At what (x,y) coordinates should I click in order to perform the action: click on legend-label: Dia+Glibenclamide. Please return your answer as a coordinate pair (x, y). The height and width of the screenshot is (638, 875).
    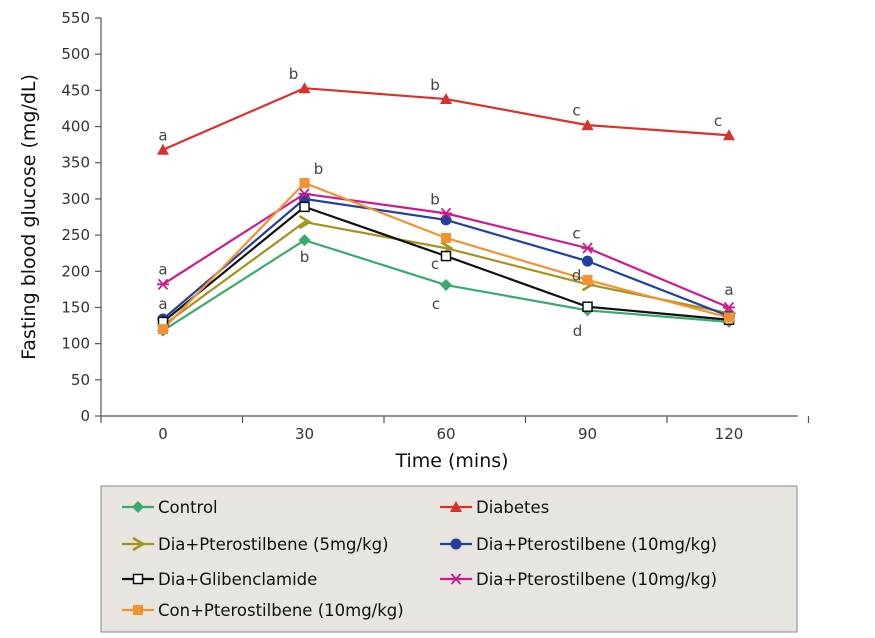
    Looking at the image, I should click on (237, 579).